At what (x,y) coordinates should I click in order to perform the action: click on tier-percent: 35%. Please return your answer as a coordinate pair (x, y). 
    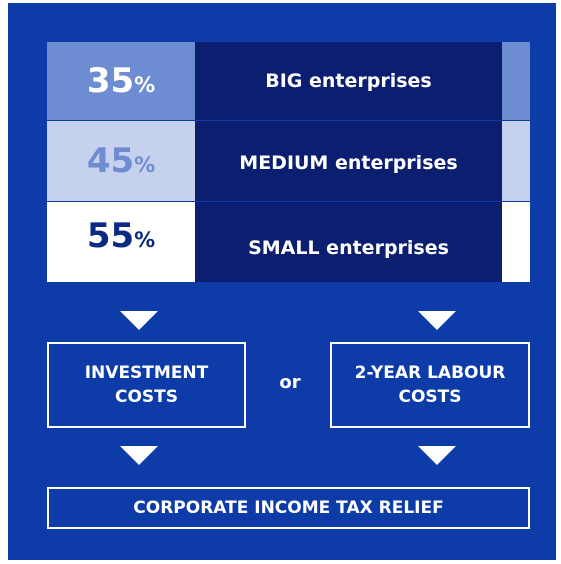
    Looking at the image, I should click on (121, 81).